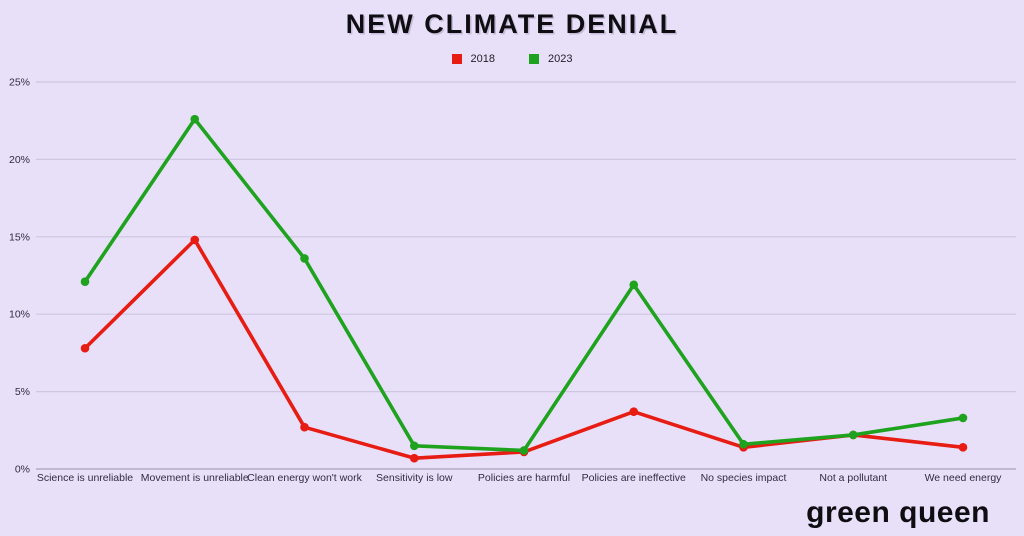 The image size is (1024, 536). I want to click on y-tick-label: 20%, so click(19, 160).